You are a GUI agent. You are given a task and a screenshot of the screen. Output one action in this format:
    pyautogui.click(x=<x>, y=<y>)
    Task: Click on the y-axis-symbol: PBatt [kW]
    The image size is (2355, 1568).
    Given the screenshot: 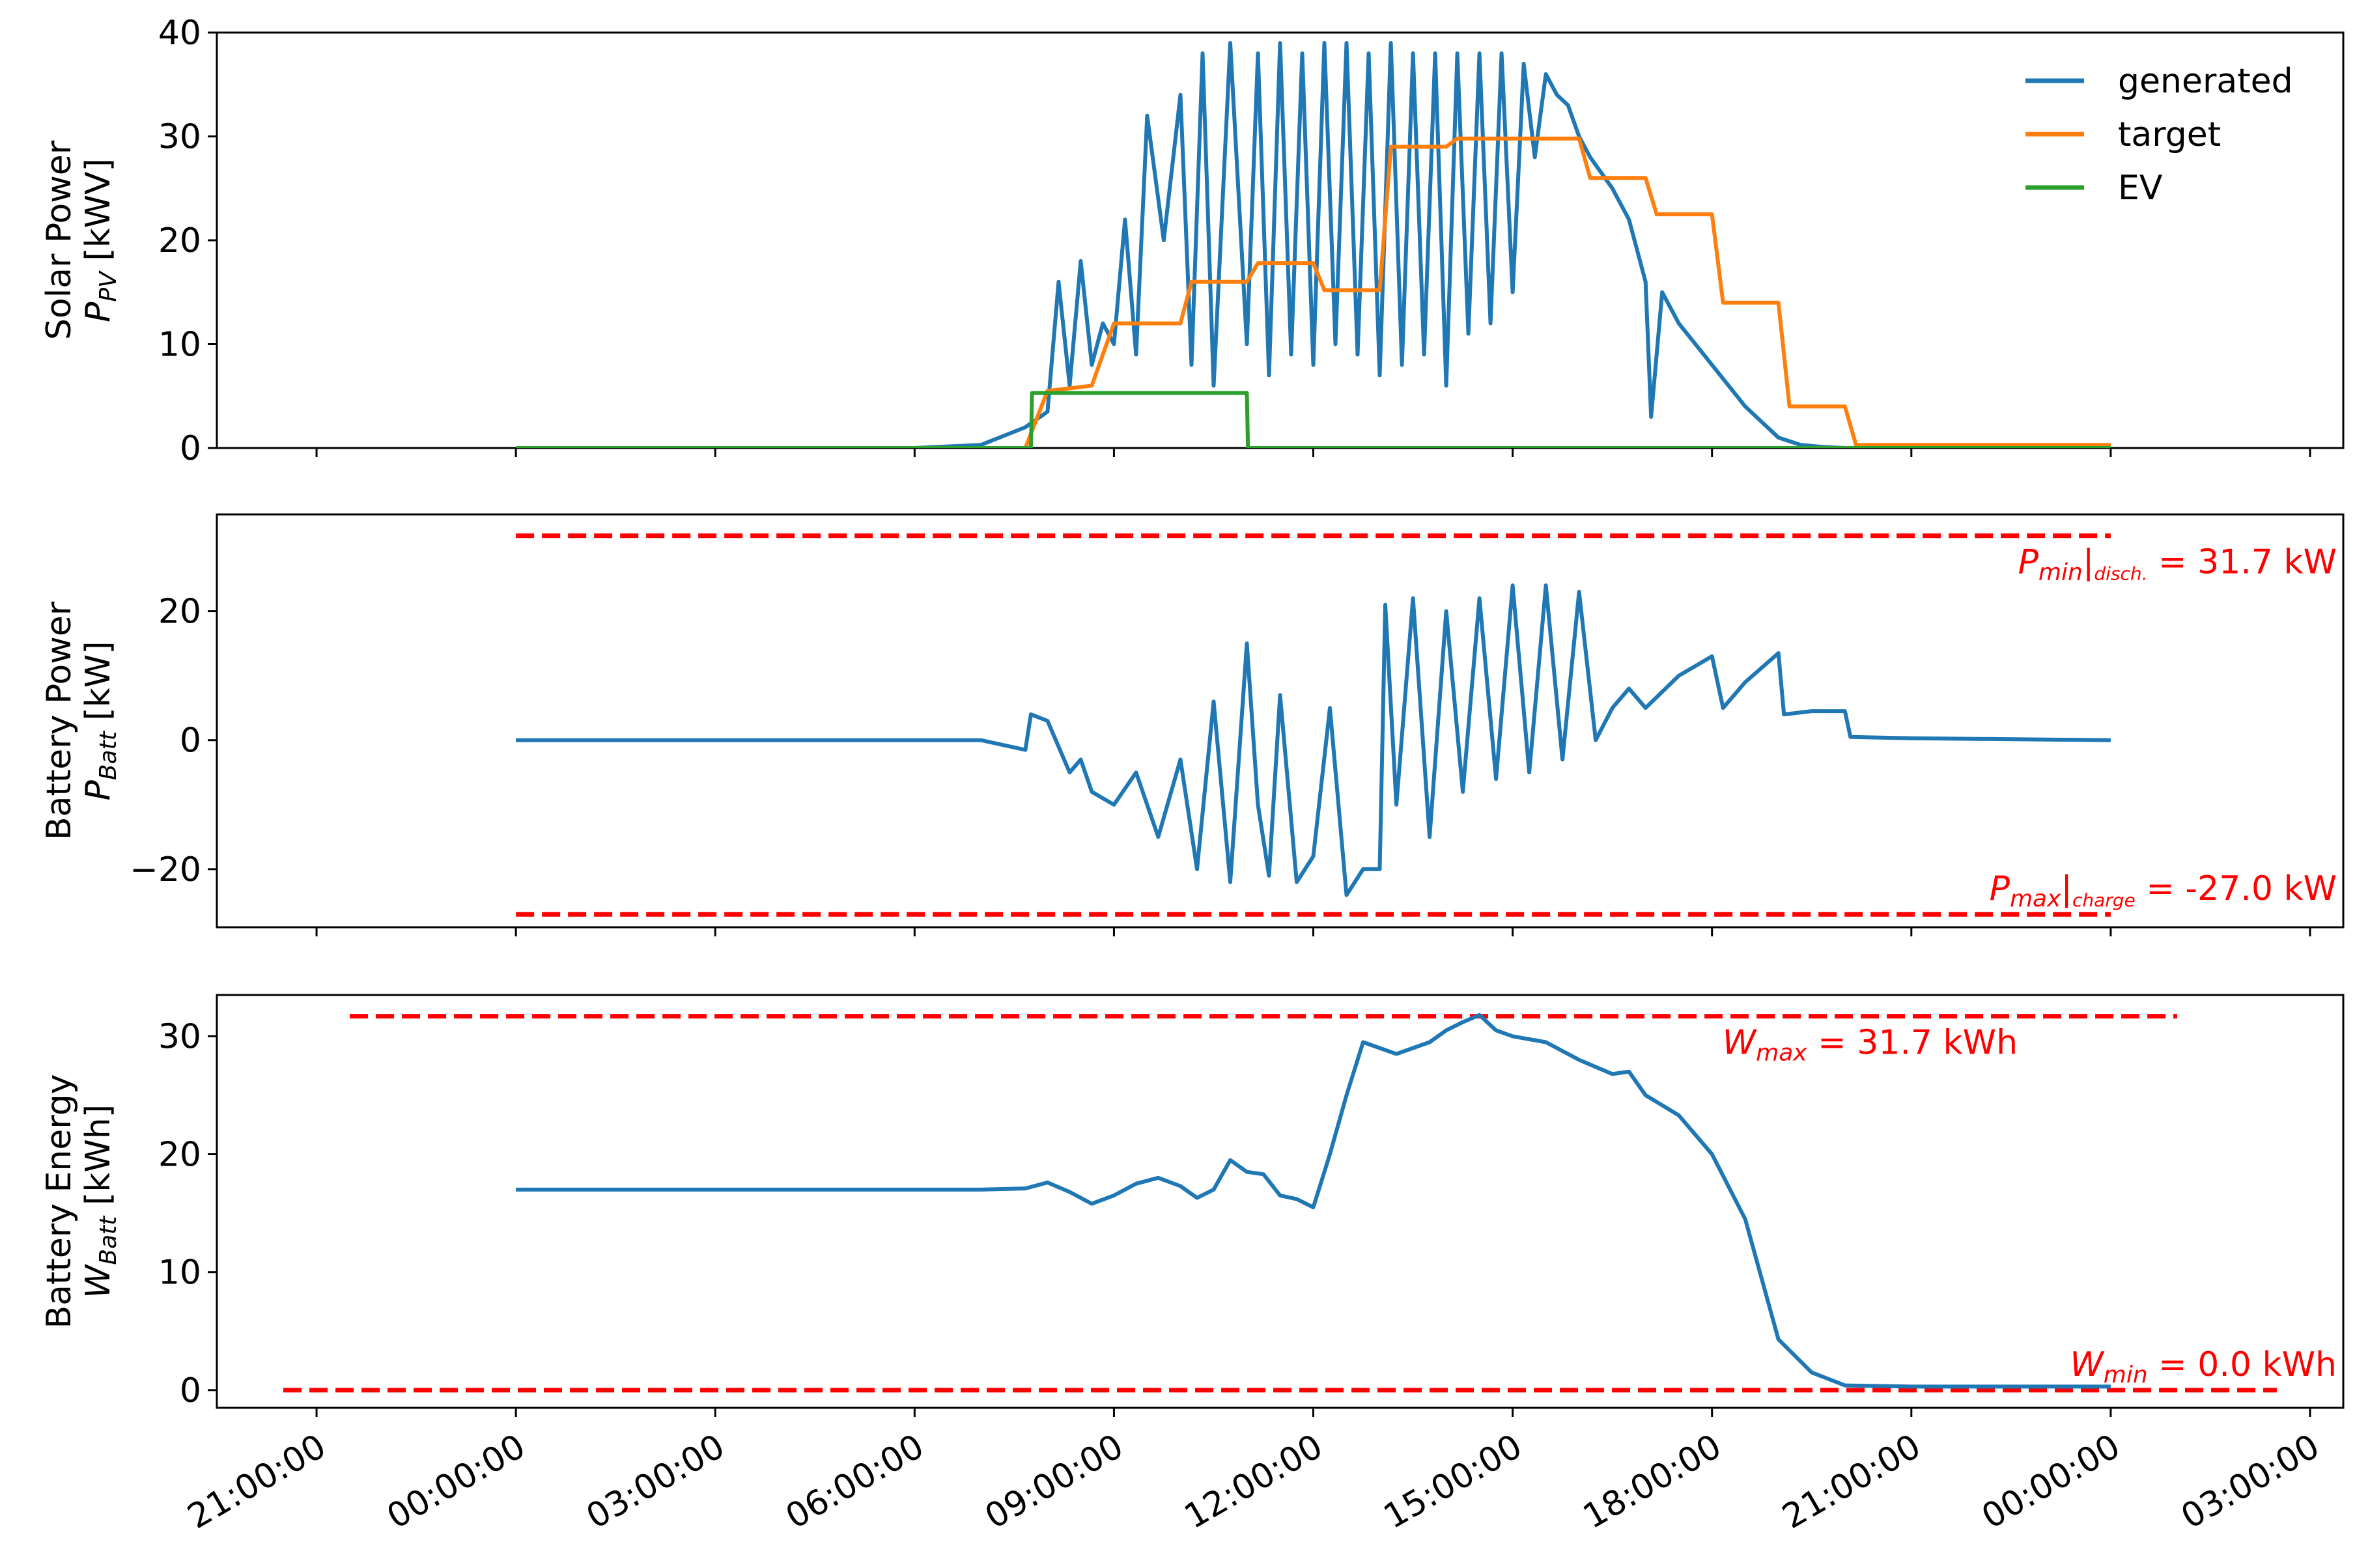 What is the action you would take?
    pyautogui.click(x=100, y=721)
    